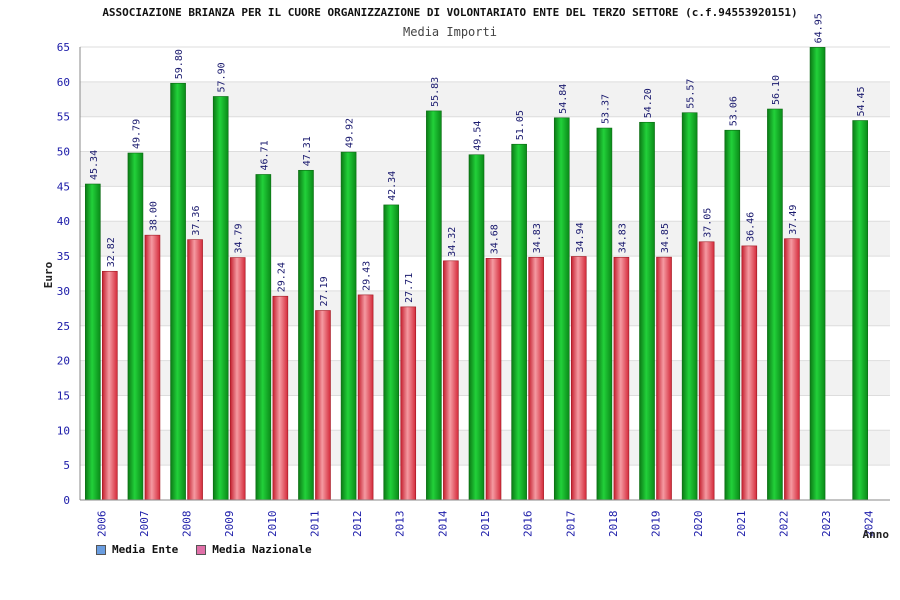 Image resolution: width=900 pixels, height=600 pixels. What do you see at coordinates (144, 524) in the screenshot?
I see `x-tick-label: 2007` at bounding box center [144, 524].